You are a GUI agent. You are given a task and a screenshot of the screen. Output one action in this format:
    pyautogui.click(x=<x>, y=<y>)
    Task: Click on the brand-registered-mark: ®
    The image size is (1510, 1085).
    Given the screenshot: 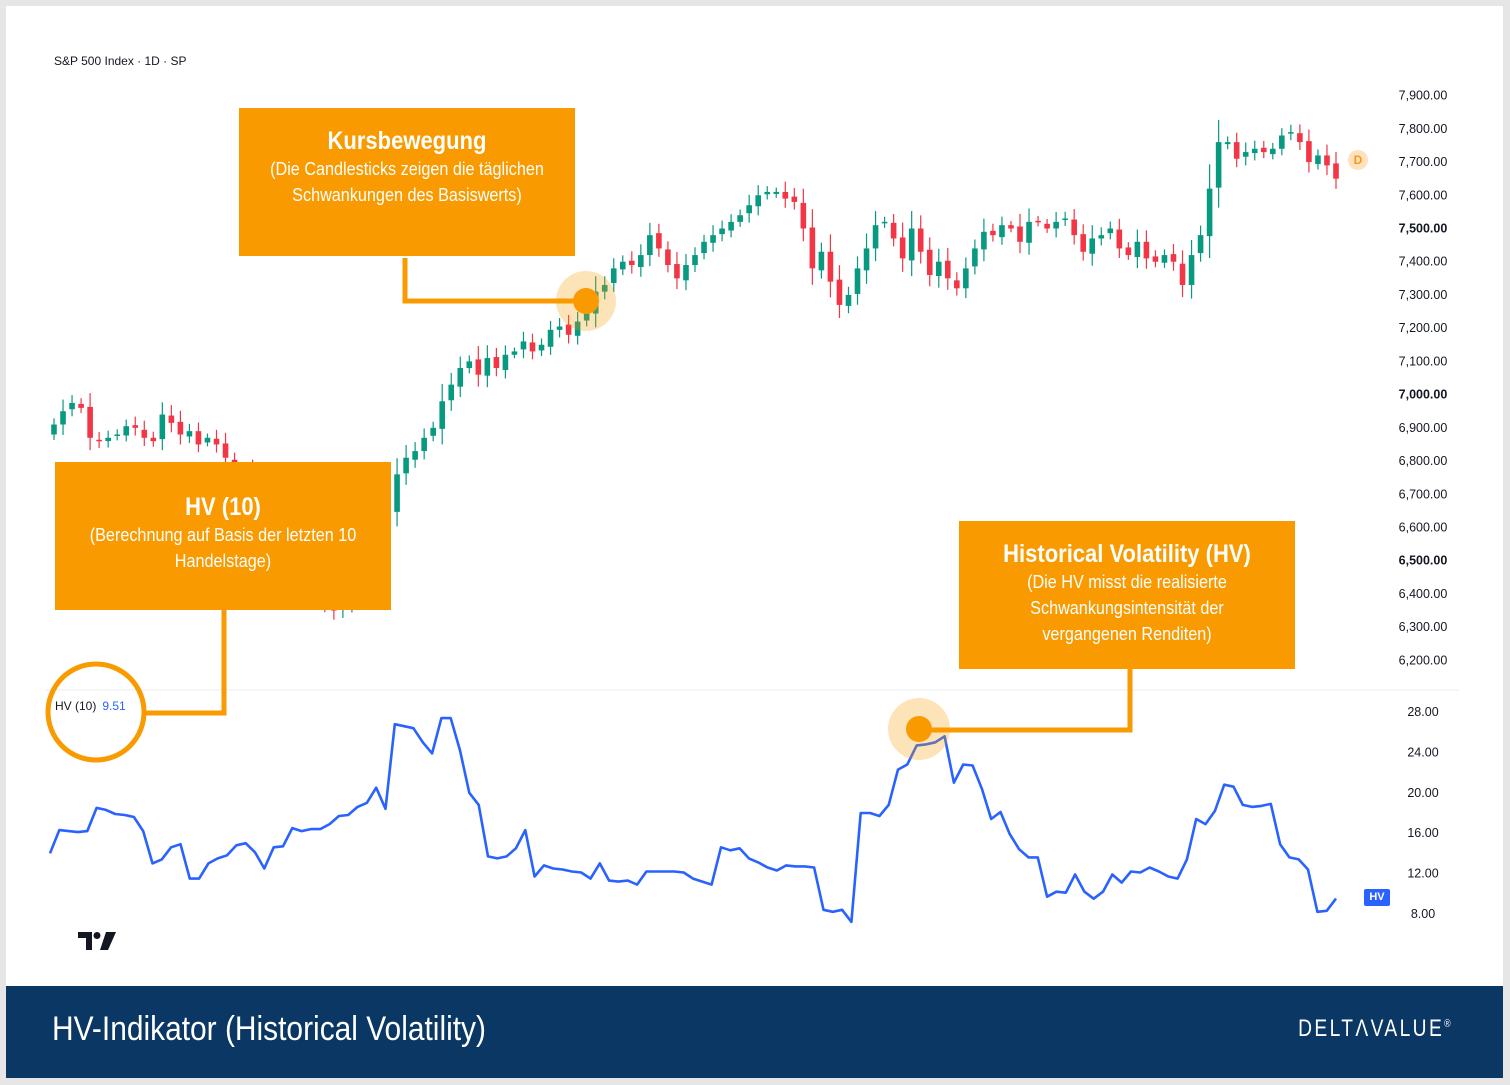 What is the action you would take?
    pyautogui.click(x=1447, y=1024)
    